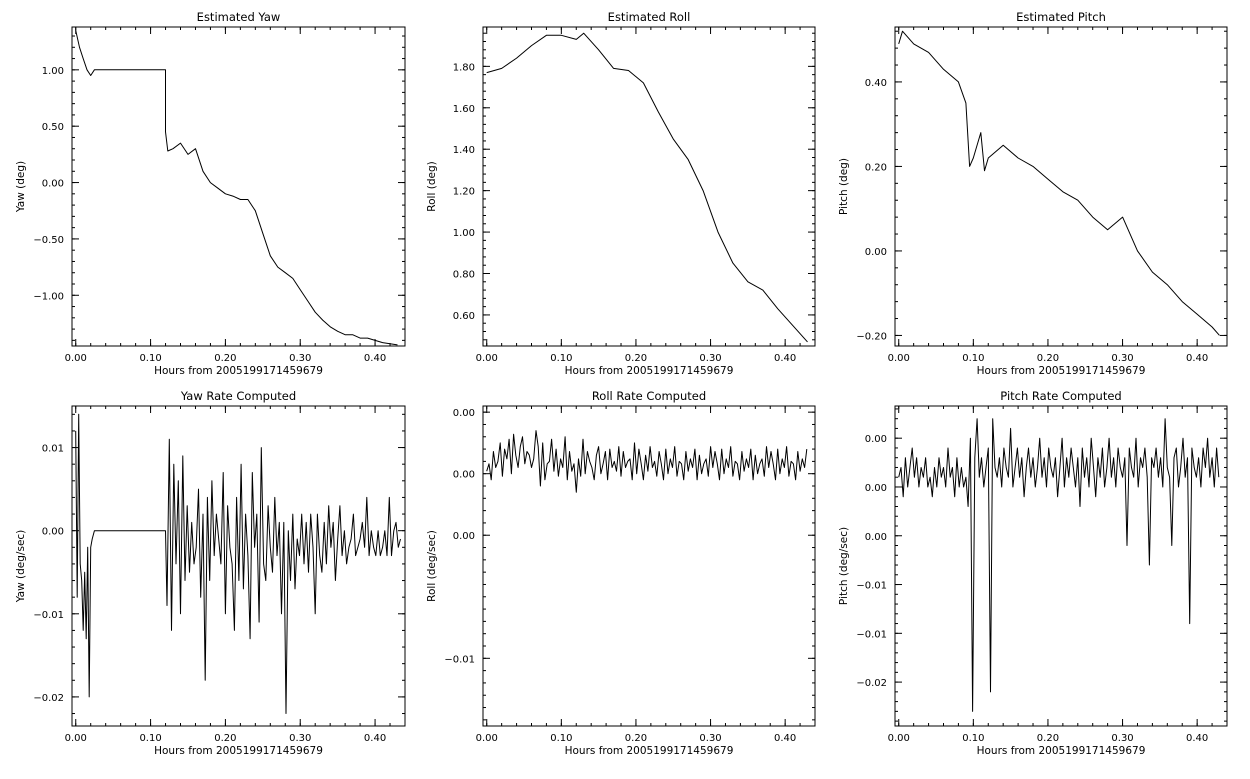 The image size is (1250, 779). What do you see at coordinates (1060, 396) in the screenshot?
I see `chart-title: Pitch Rate Computed` at bounding box center [1060, 396].